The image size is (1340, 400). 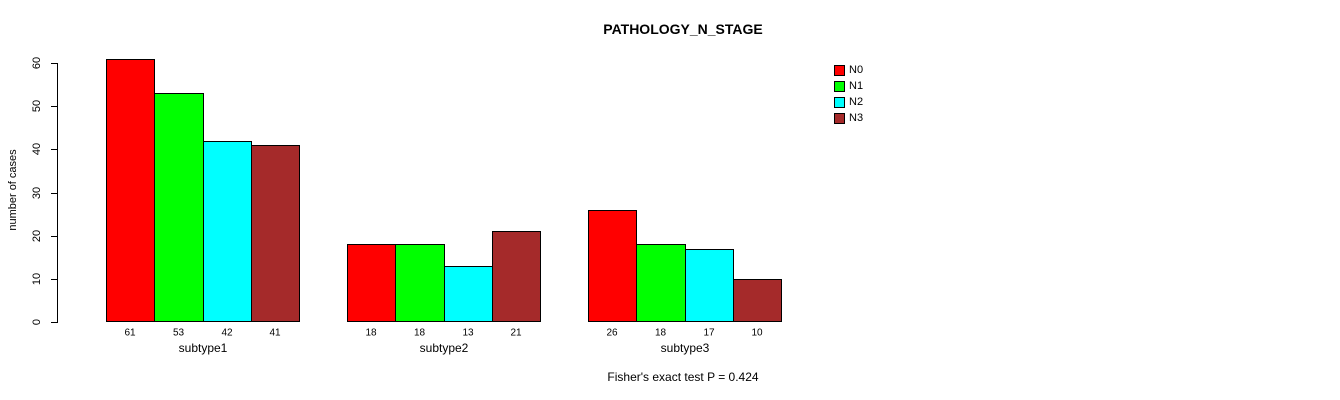 I want to click on legend: N0 N1 N2 N3, so click(x=848, y=94).